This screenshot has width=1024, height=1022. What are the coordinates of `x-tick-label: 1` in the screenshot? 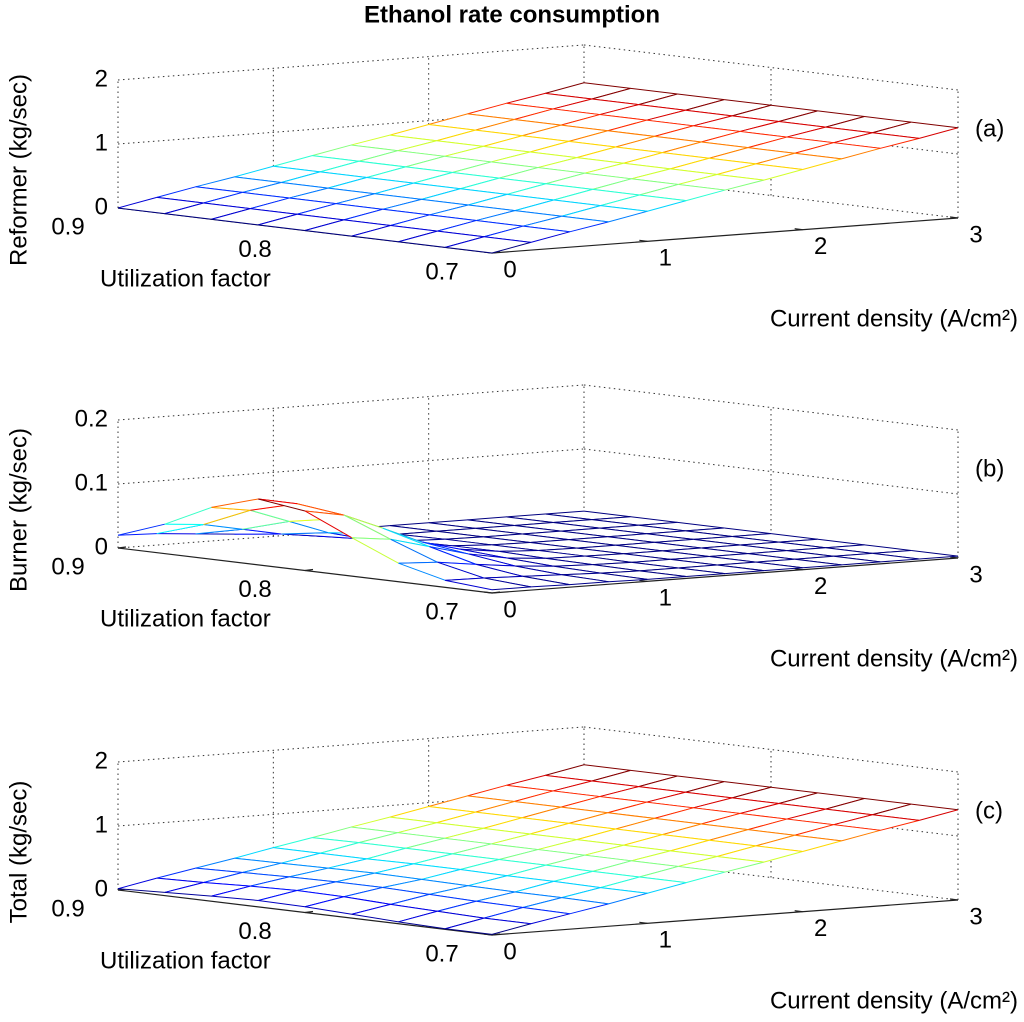 It's located at (665, 940).